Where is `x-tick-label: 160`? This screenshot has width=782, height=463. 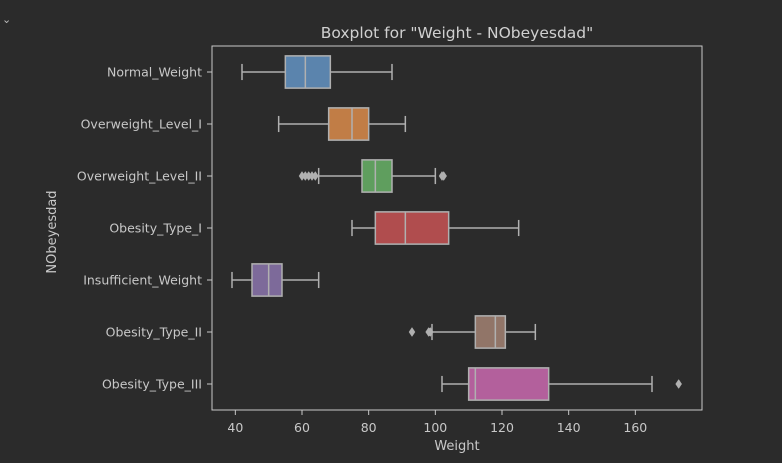 x-tick-label: 160 is located at coordinates (635, 427).